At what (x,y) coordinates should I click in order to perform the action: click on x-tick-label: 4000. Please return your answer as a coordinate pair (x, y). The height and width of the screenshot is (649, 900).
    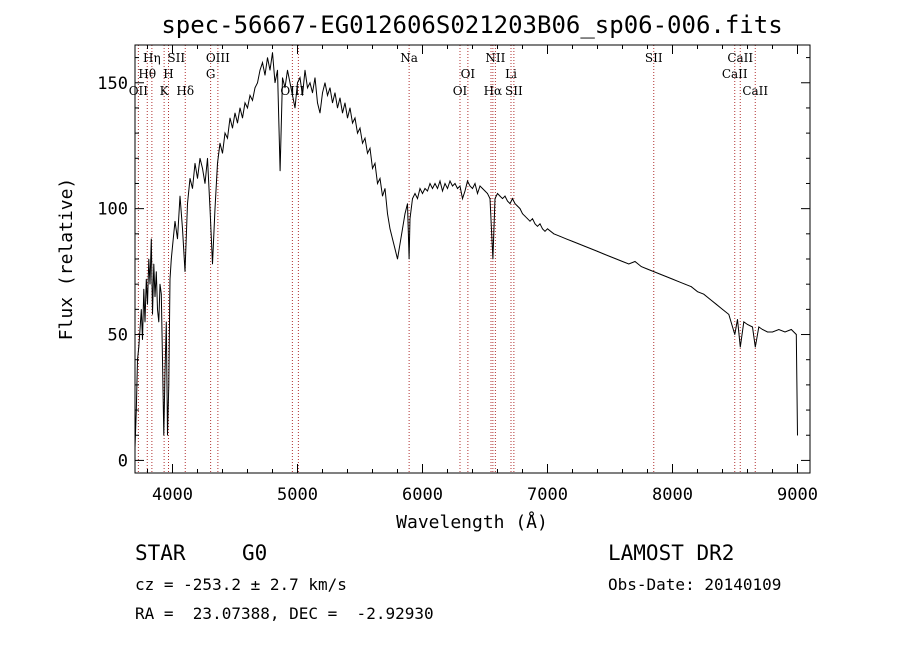
    Looking at the image, I should click on (172, 495).